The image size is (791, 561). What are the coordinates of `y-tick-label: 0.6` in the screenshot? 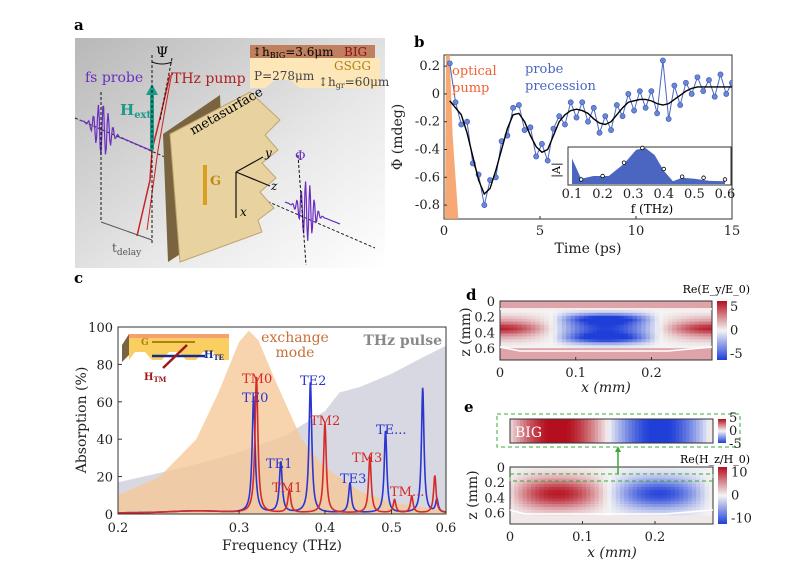 It's located at (494, 514).